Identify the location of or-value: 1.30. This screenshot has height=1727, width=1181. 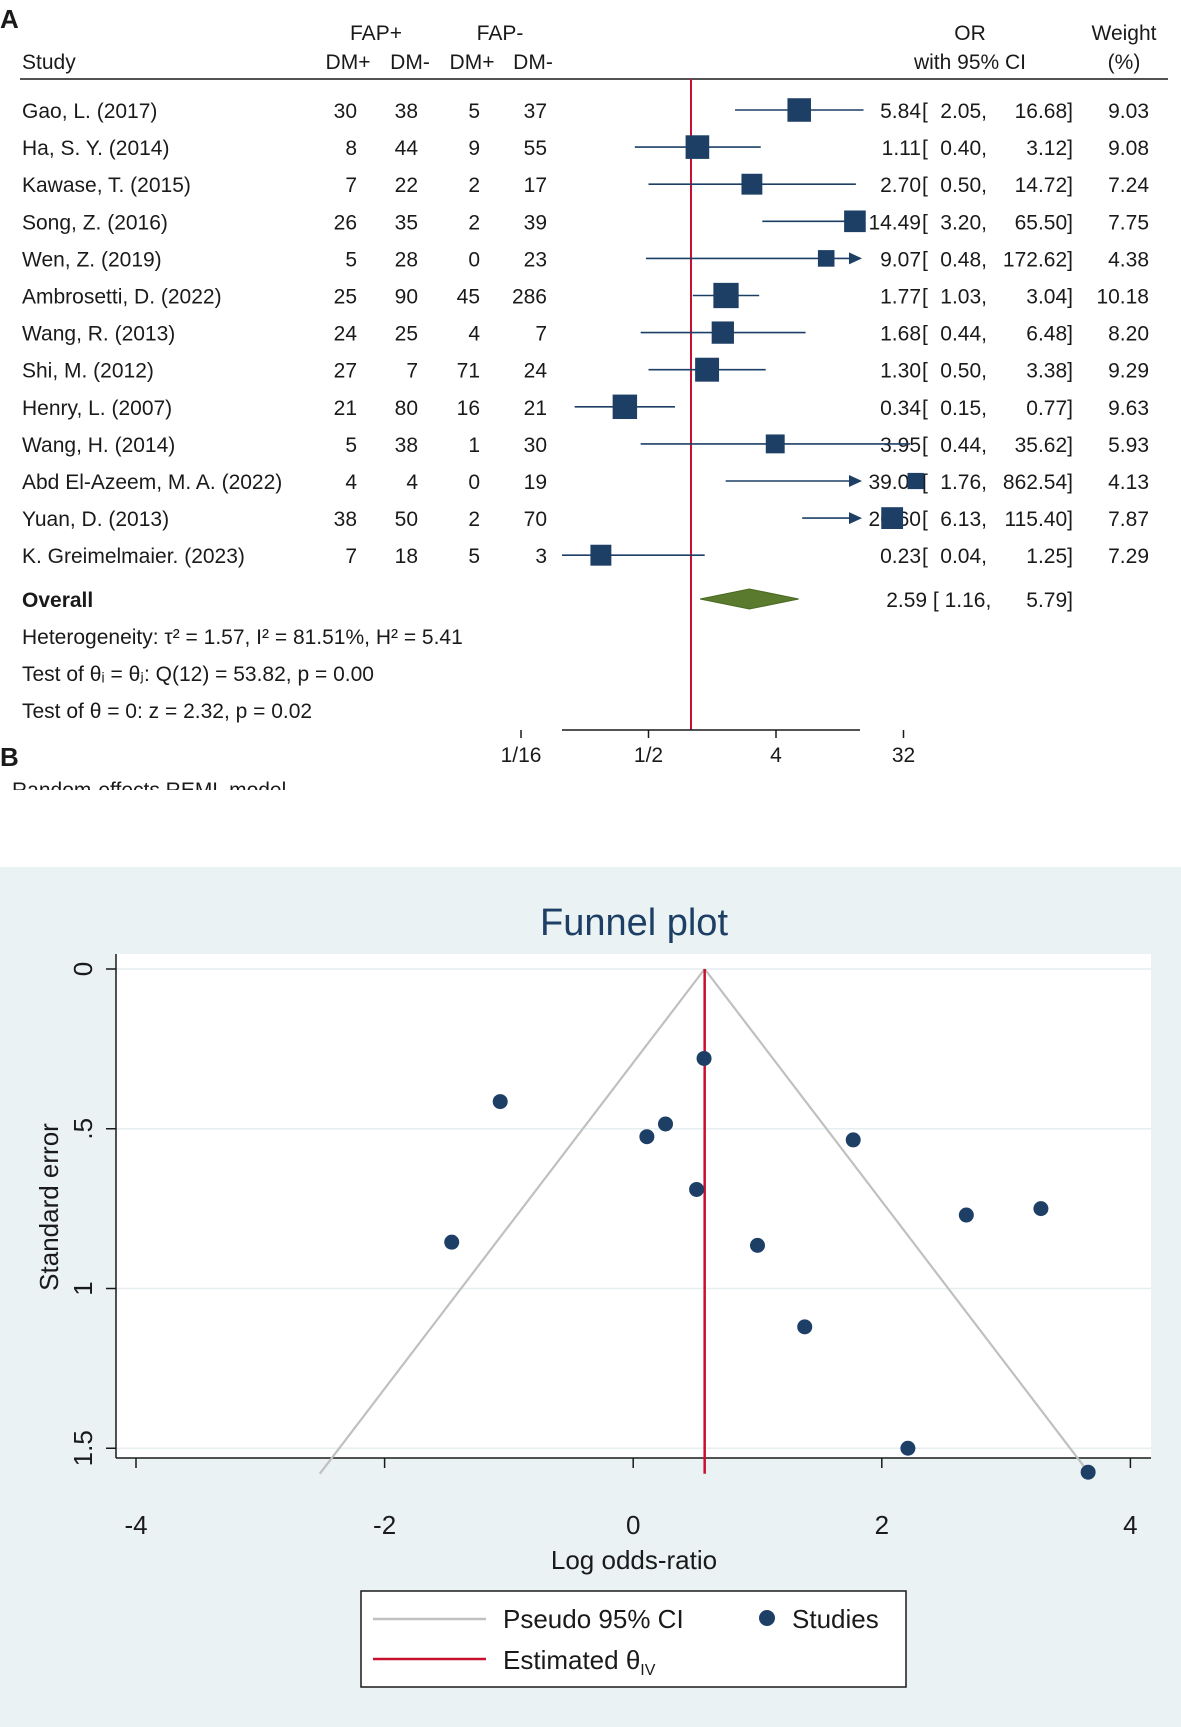
(900, 371).